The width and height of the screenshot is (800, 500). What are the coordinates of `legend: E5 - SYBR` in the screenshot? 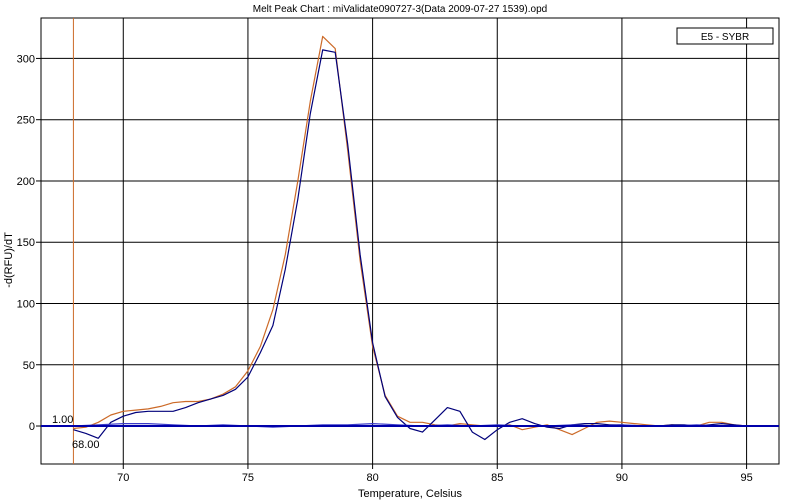 It's located at (725, 36).